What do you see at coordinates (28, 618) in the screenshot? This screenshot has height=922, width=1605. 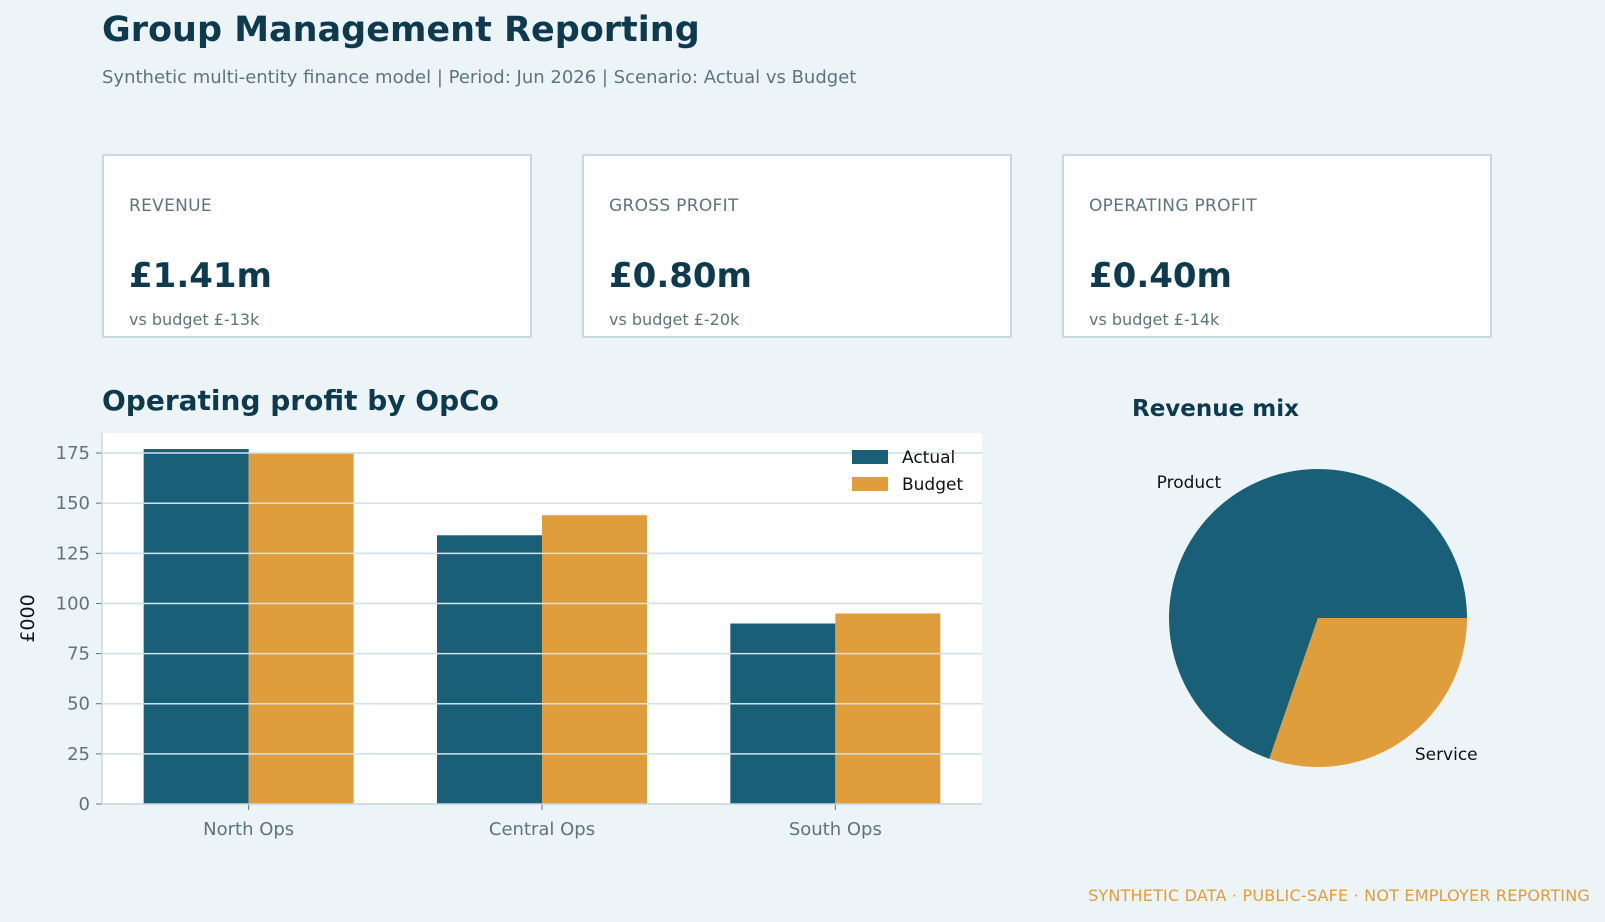 I see `y-axis-label: £000` at bounding box center [28, 618].